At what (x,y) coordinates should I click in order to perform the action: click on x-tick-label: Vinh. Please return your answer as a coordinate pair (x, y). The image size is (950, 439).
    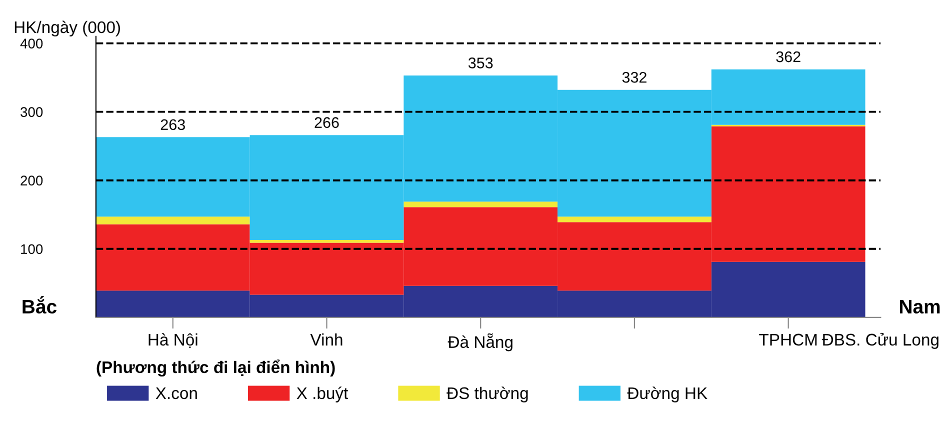
    Looking at the image, I should click on (326, 339).